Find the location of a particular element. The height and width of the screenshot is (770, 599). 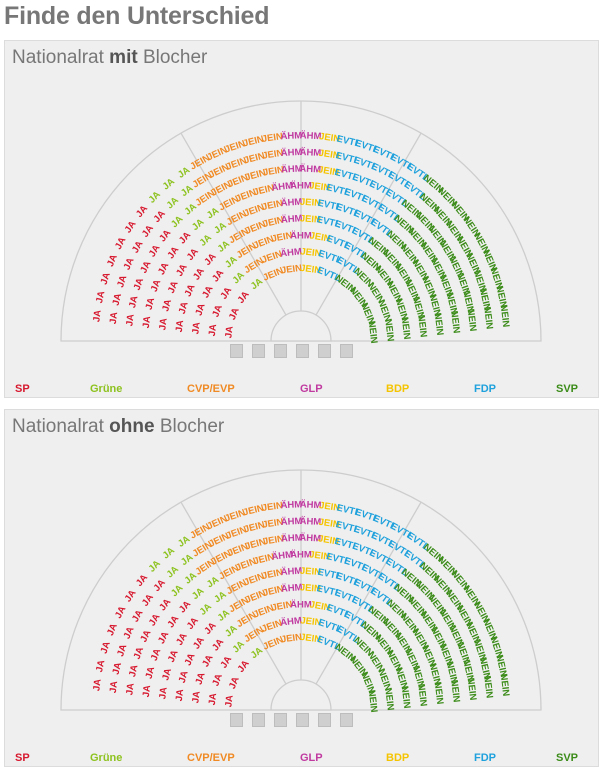

legend-item: BDP is located at coordinates (398, 758).